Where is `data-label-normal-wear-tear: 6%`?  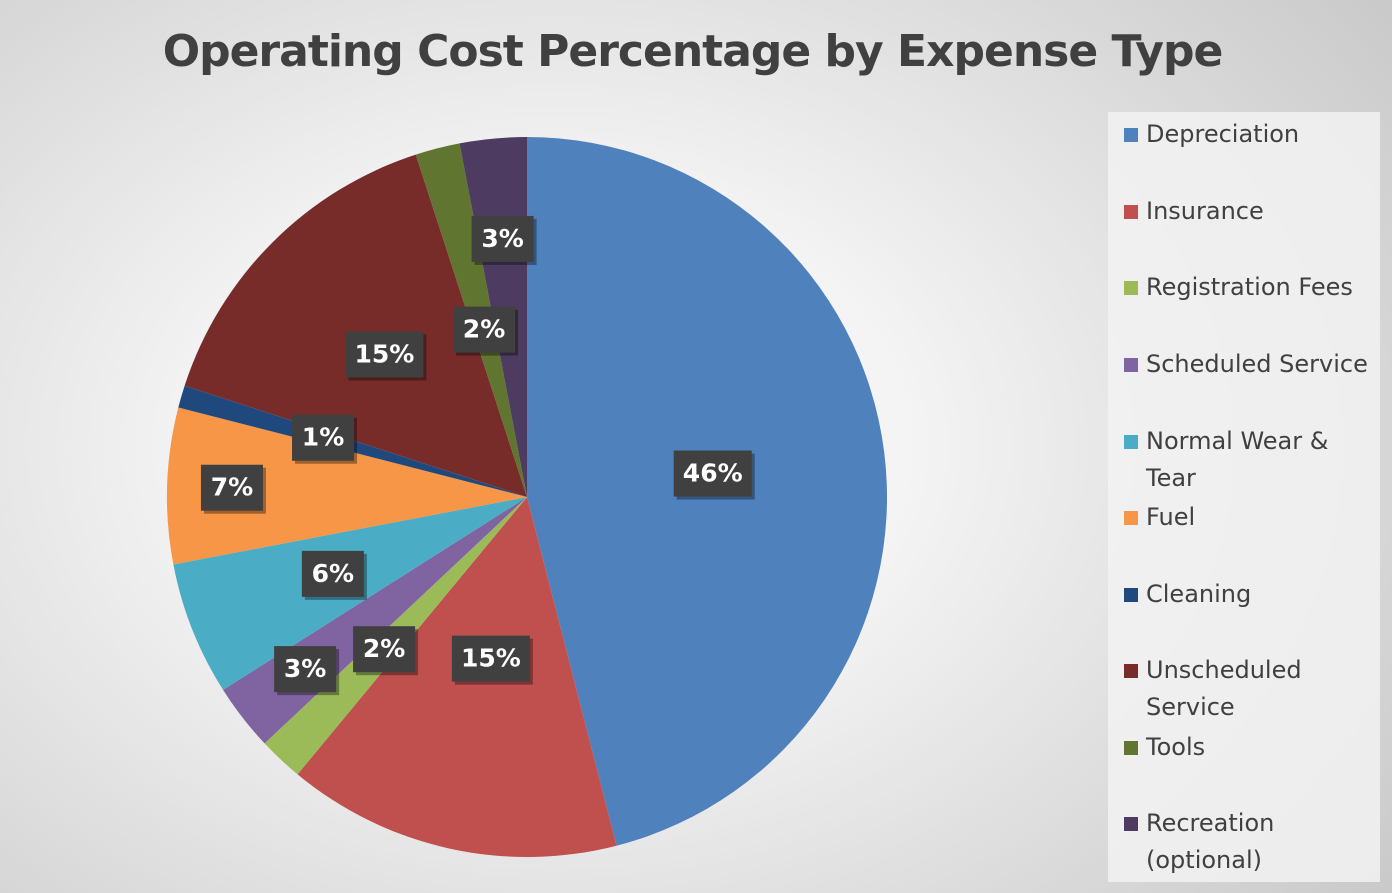
data-label-normal-wear-tear: 6% is located at coordinates (334, 575).